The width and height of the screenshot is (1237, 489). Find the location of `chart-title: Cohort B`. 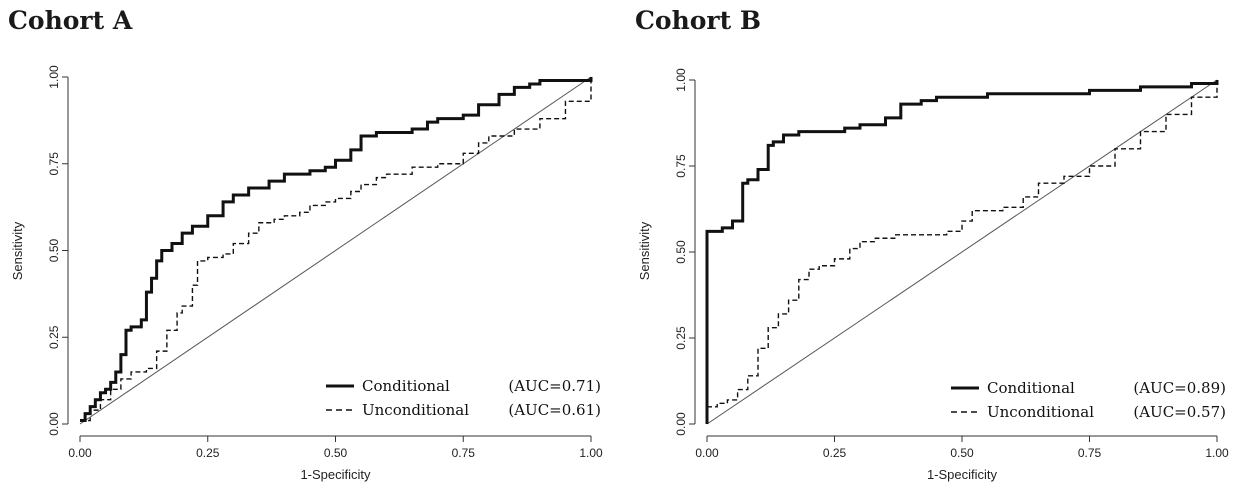

chart-title: Cohort B is located at coordinates (698, 20).